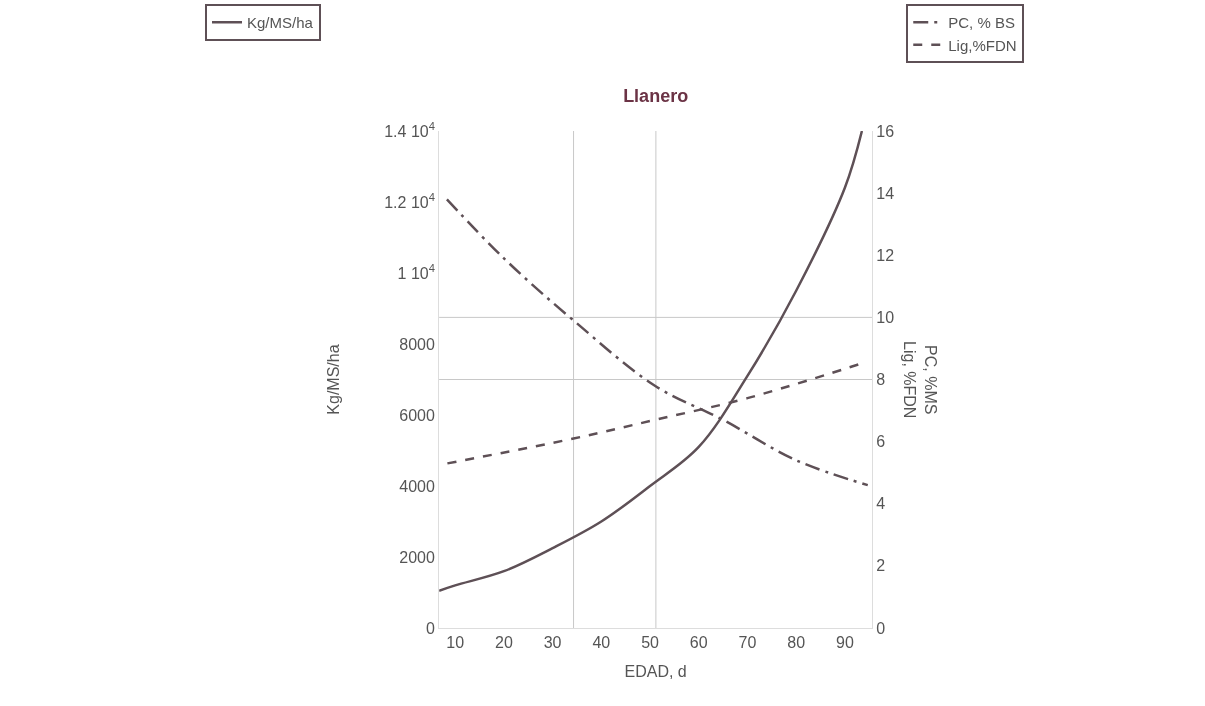 This screenshot has width=1205, height=706. I want to click on y2-tick-label: 14, so click(885, 193).